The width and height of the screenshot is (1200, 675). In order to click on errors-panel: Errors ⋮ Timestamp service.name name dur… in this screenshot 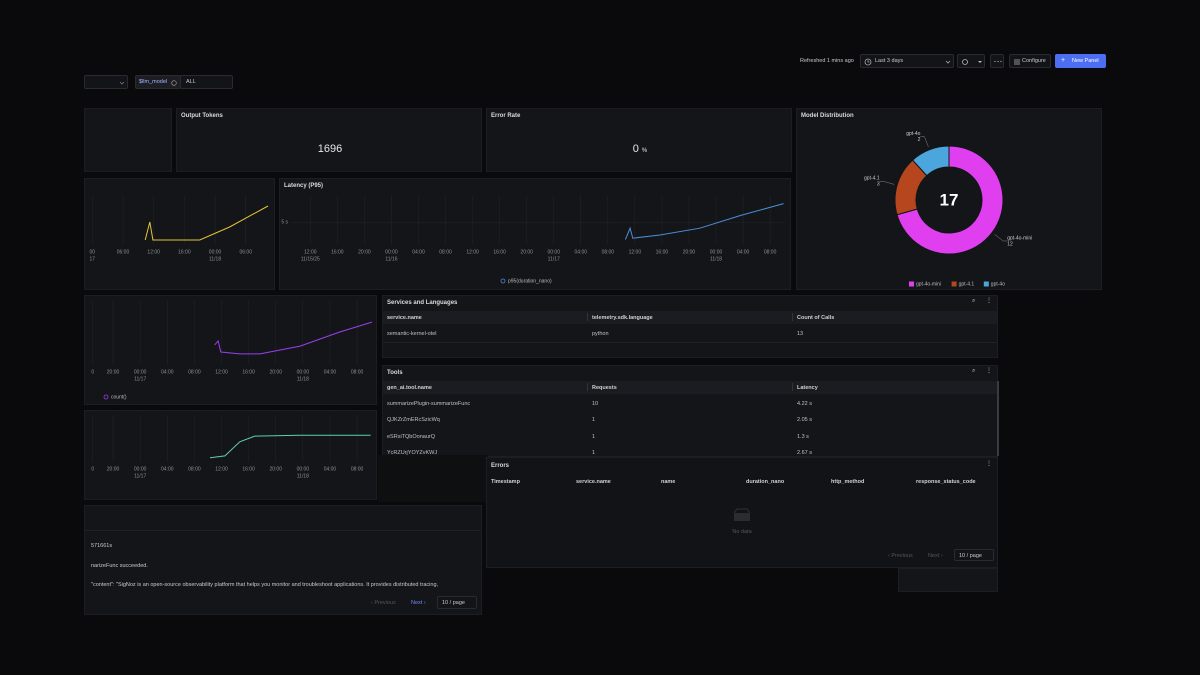, I will do `click(742, 512)`.